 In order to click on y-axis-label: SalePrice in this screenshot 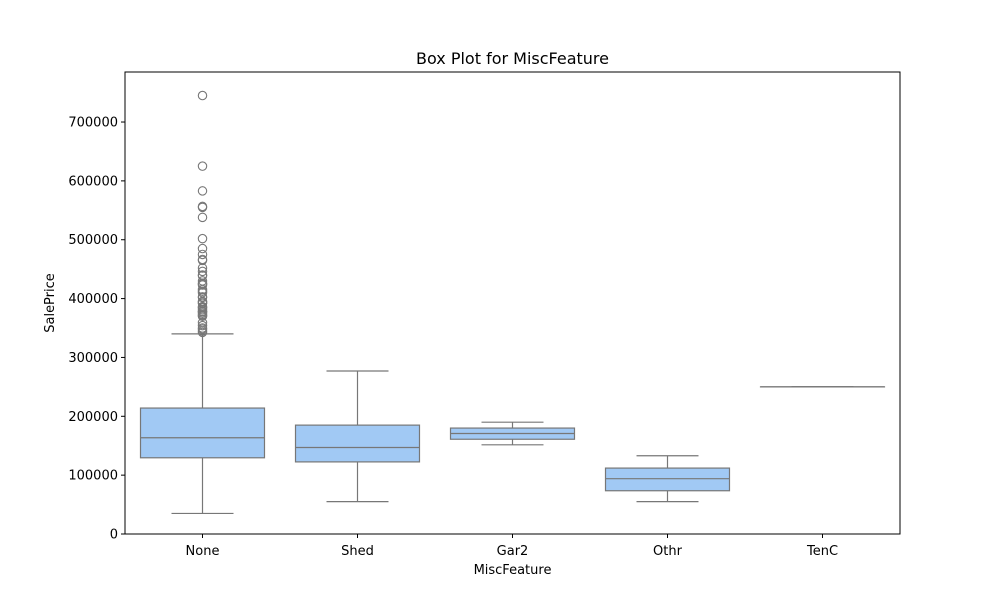, I will do `click(50, 303)`.